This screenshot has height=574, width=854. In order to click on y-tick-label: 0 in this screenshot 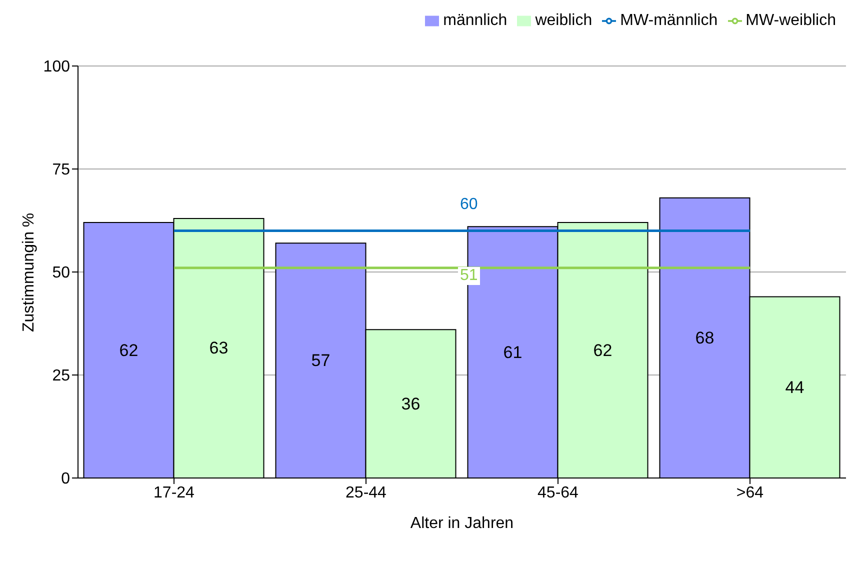, I will do `click(65, 479)`.